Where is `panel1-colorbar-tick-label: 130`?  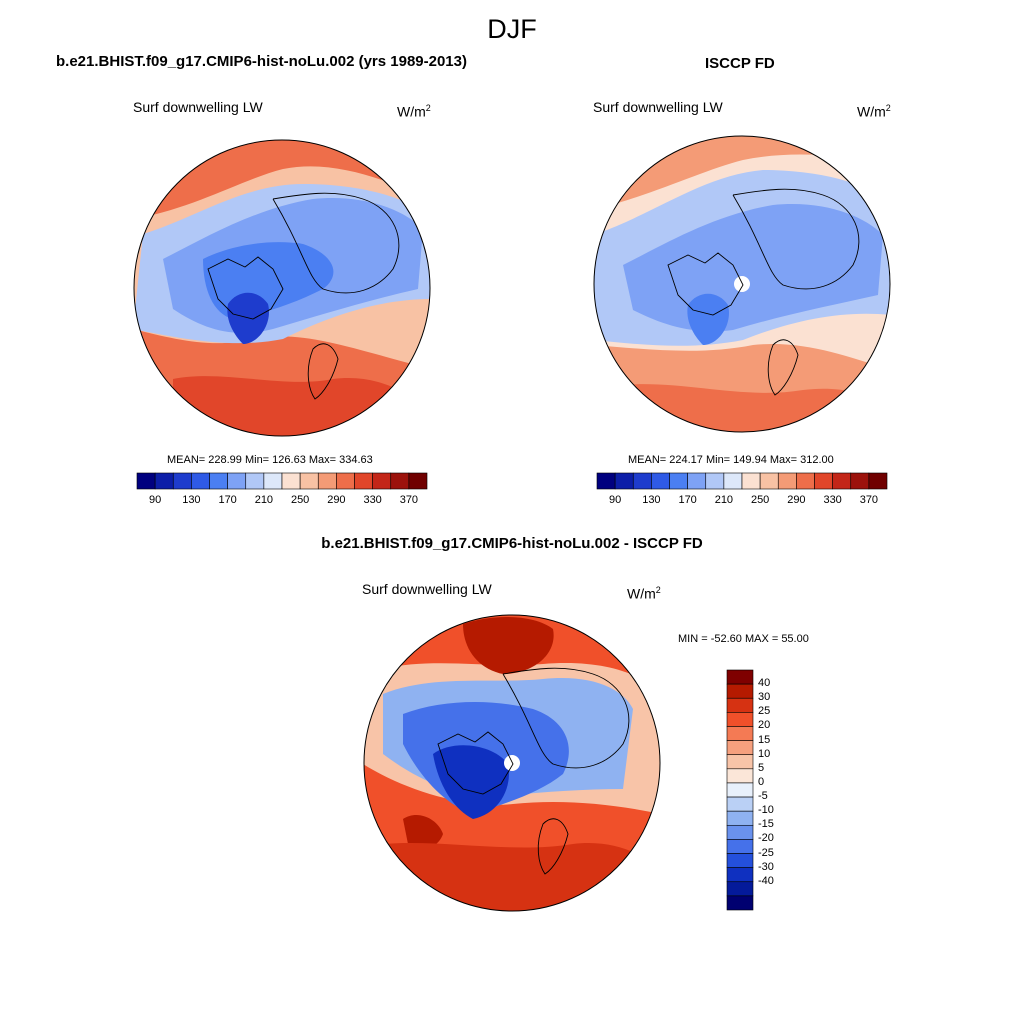 panel1-colorbar-tick-label: 130 is located at coordinates (191, 500).